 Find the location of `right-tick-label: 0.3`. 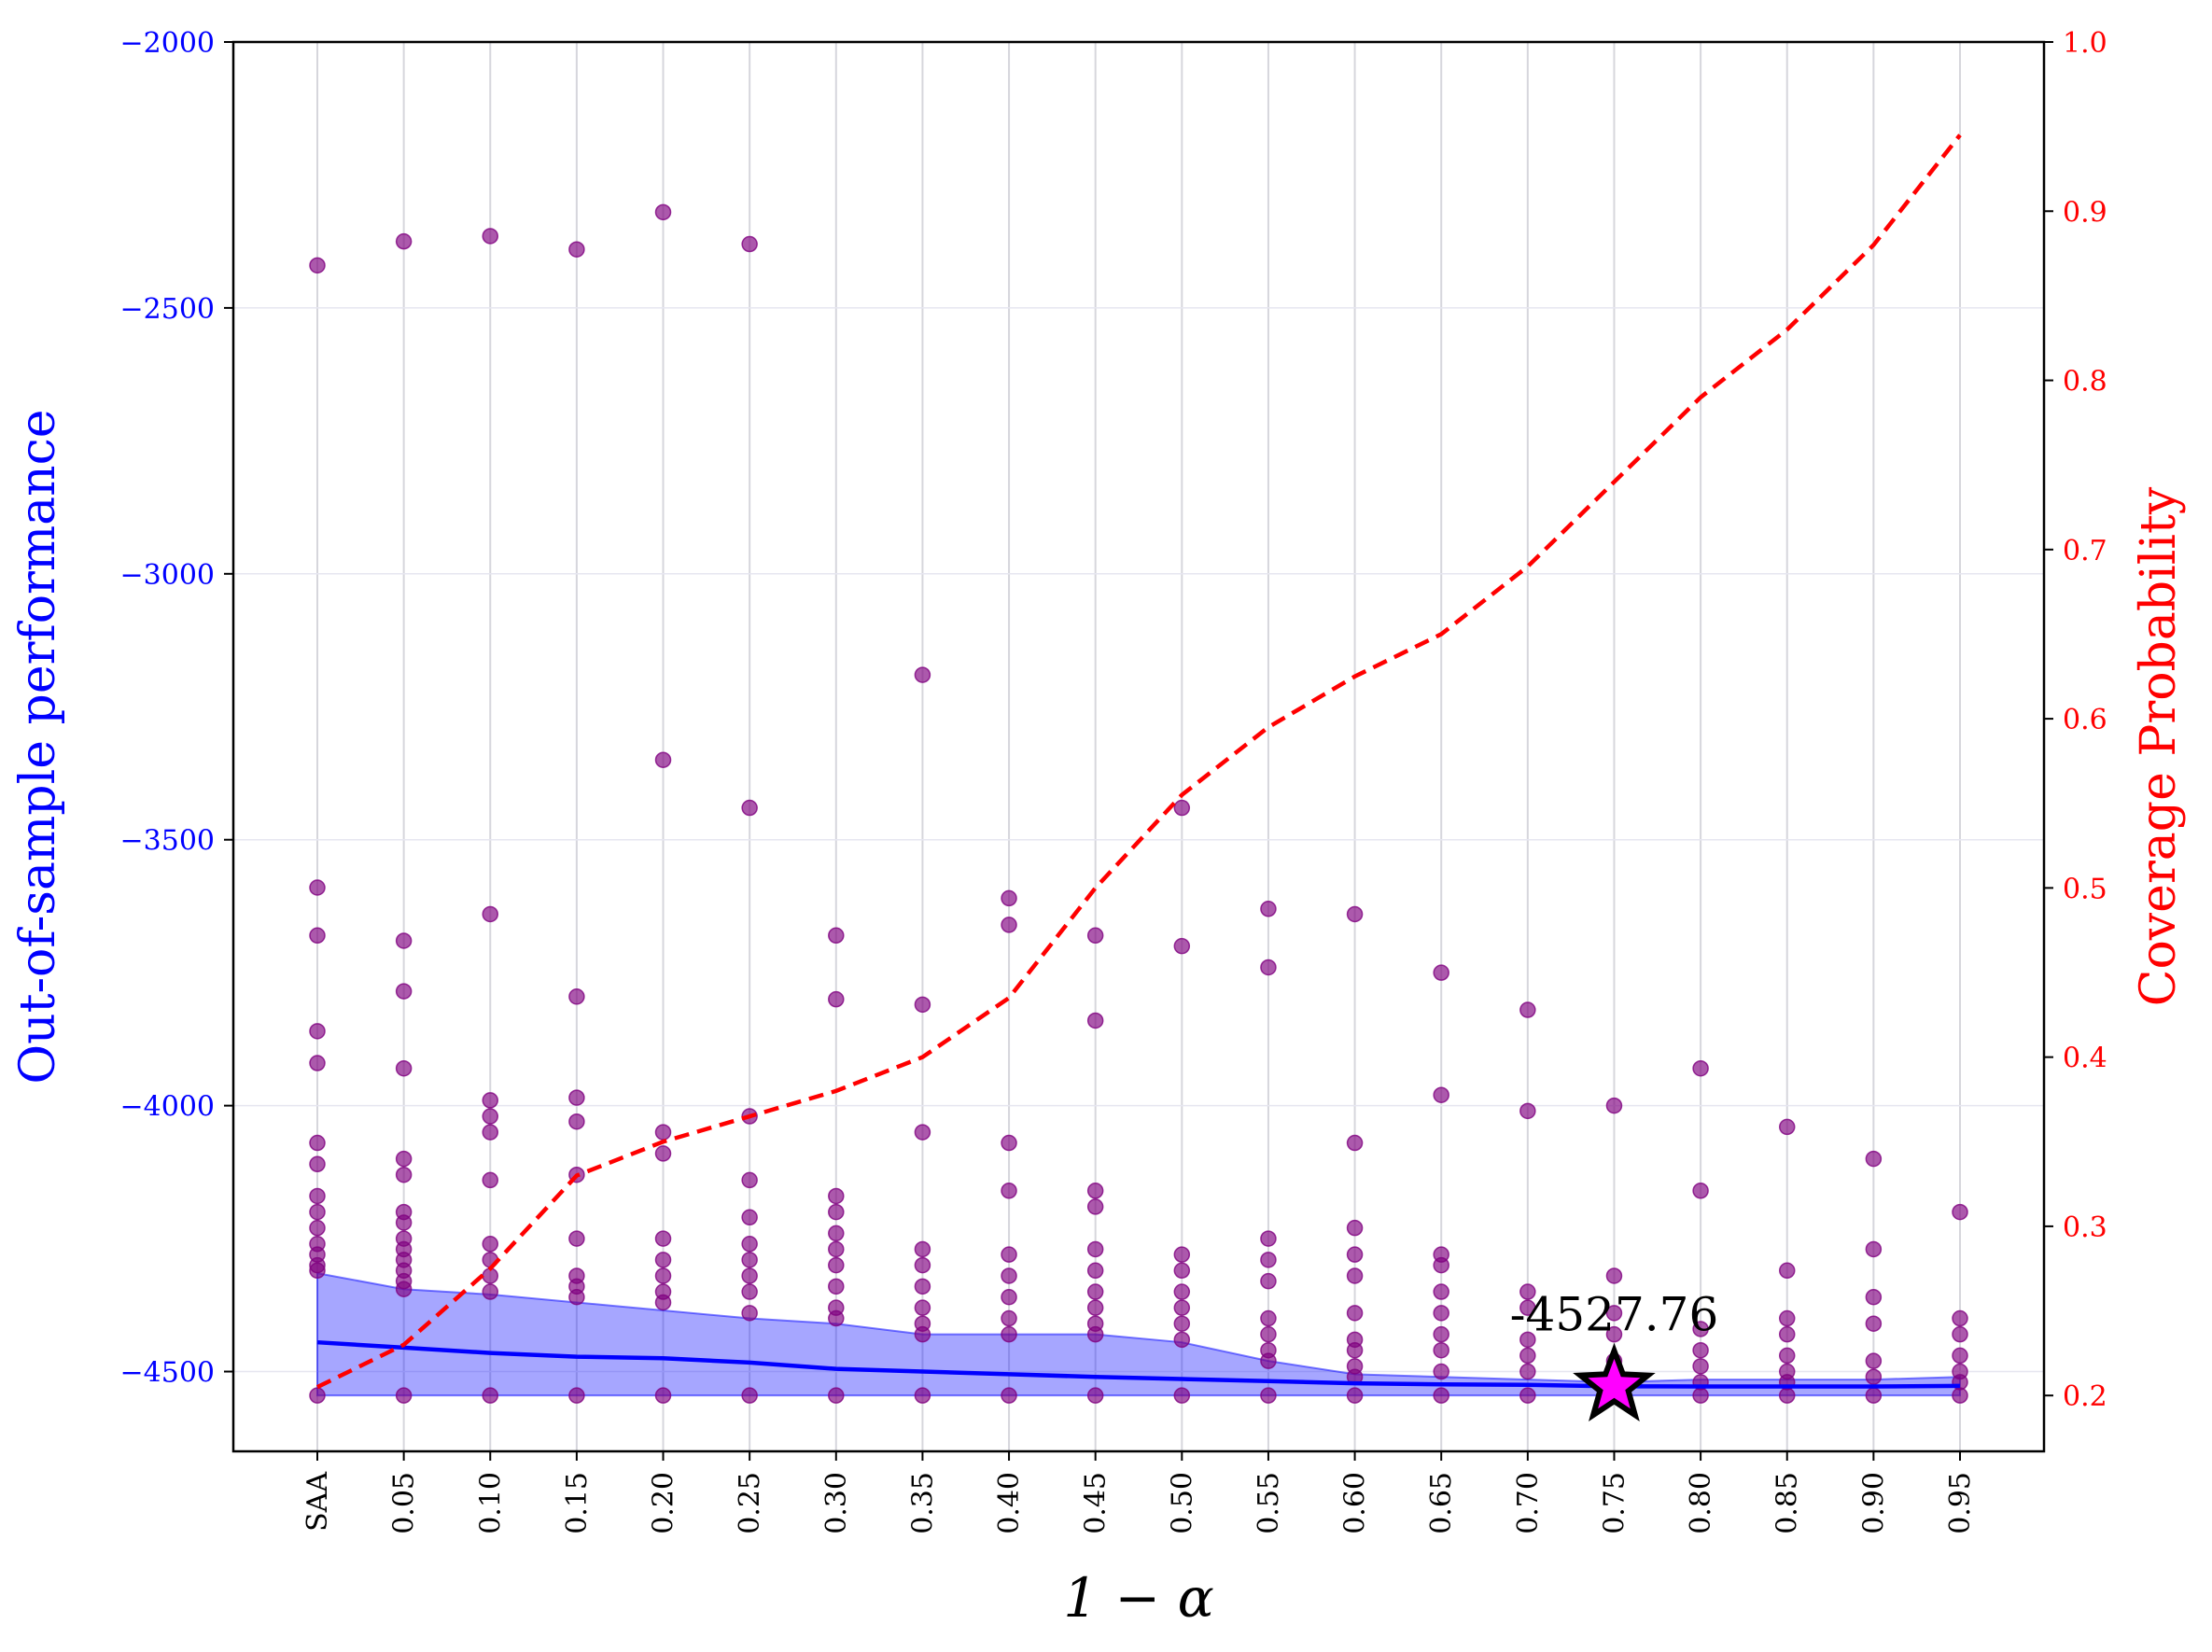

right-tick-label: 0.3 is located at coordinates (2085, 1227).